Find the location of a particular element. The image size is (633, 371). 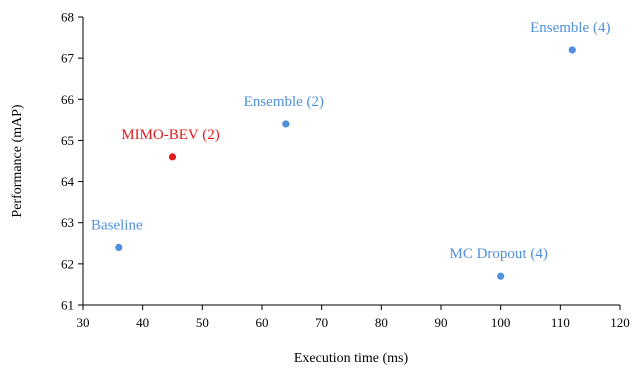

y-tick-label: 61 is located at coordinates (67, 305).